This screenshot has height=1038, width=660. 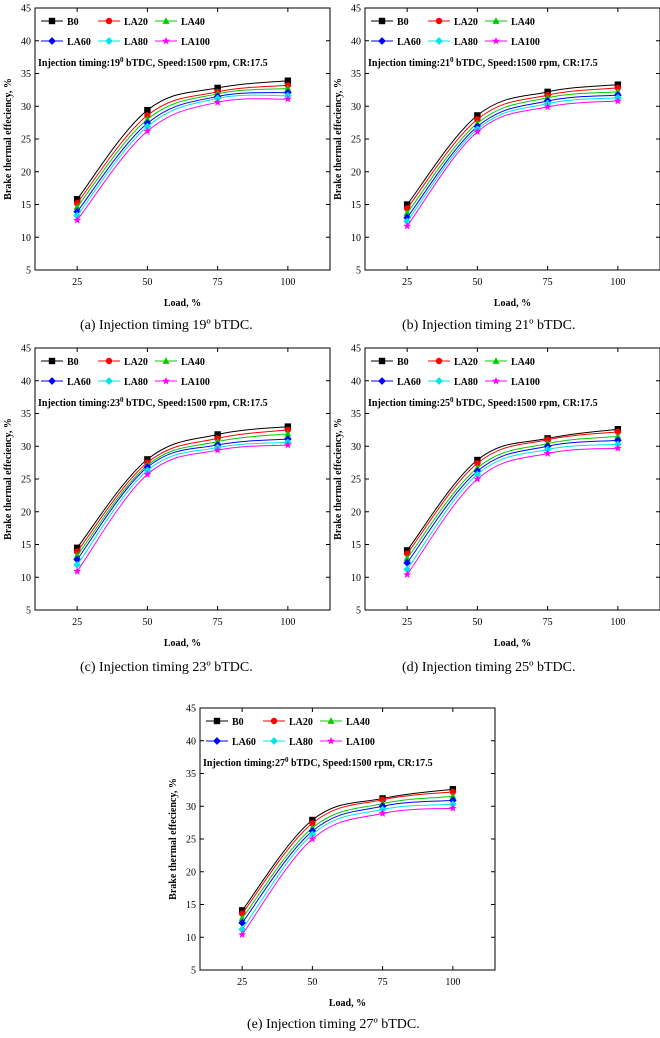 What do you see at coordinates (191, 741) in the screenshot?
I see `y-tick-label: 40` at bounding box center [191, 741].